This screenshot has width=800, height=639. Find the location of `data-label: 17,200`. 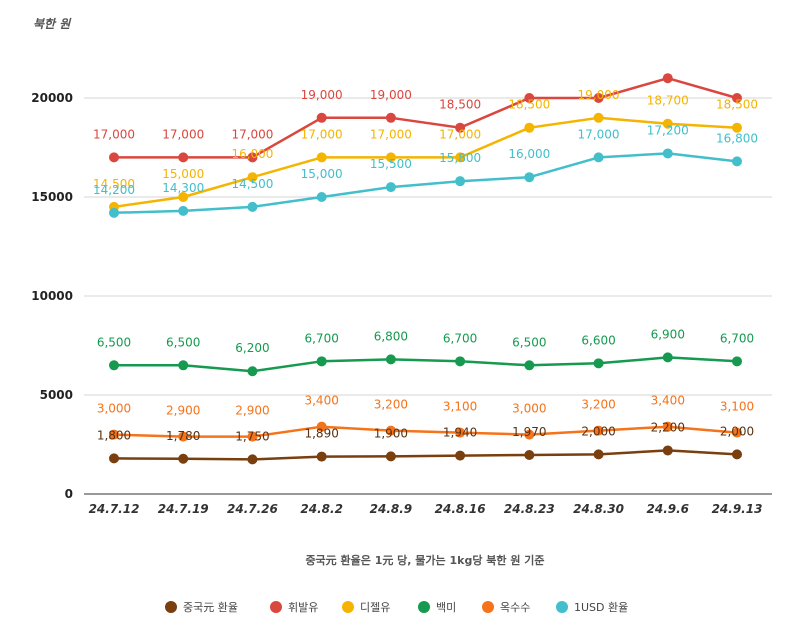

data-label: 17,200 is located at coordinates (668, 130).